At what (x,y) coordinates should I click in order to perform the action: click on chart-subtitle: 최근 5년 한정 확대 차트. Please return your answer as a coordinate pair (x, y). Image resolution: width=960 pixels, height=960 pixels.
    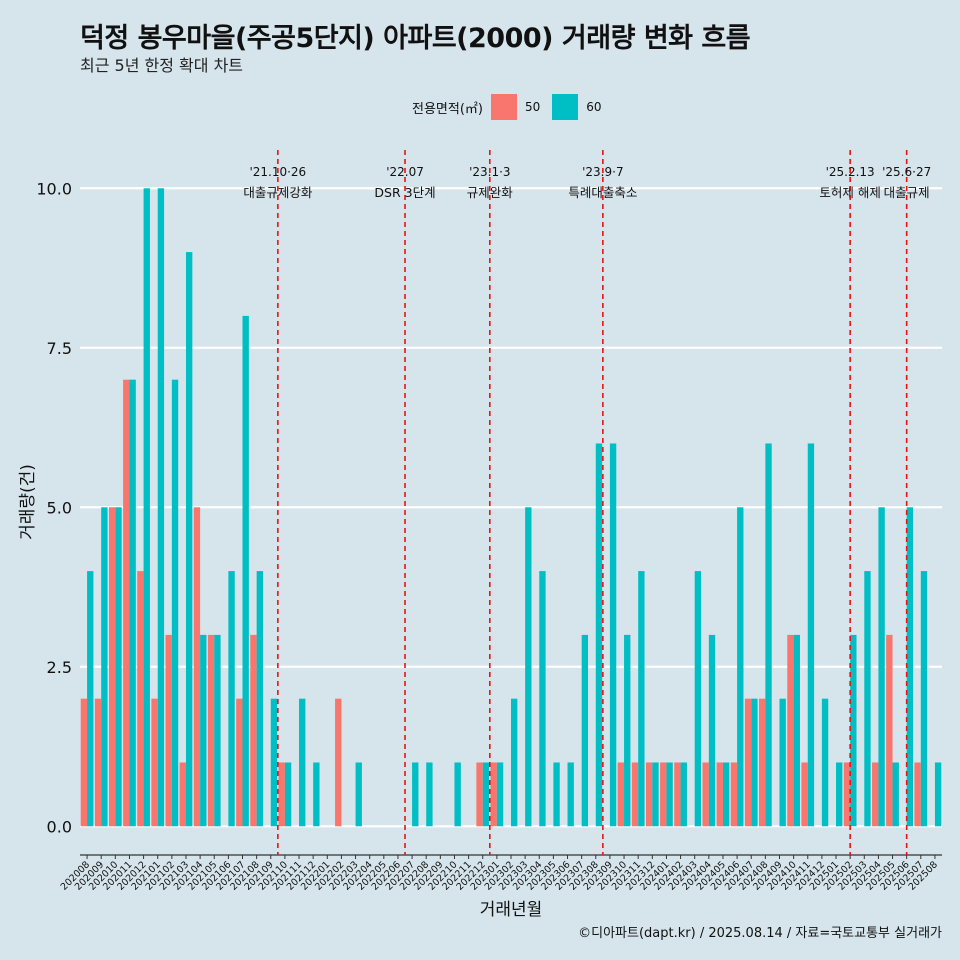
    Looking at the image, I should click on (162, 65).